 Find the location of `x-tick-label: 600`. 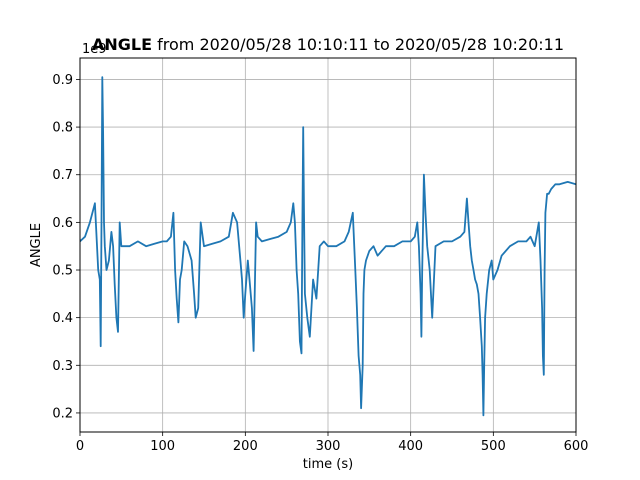

x-tick-label: 600 is located at coordinates (576, 446).